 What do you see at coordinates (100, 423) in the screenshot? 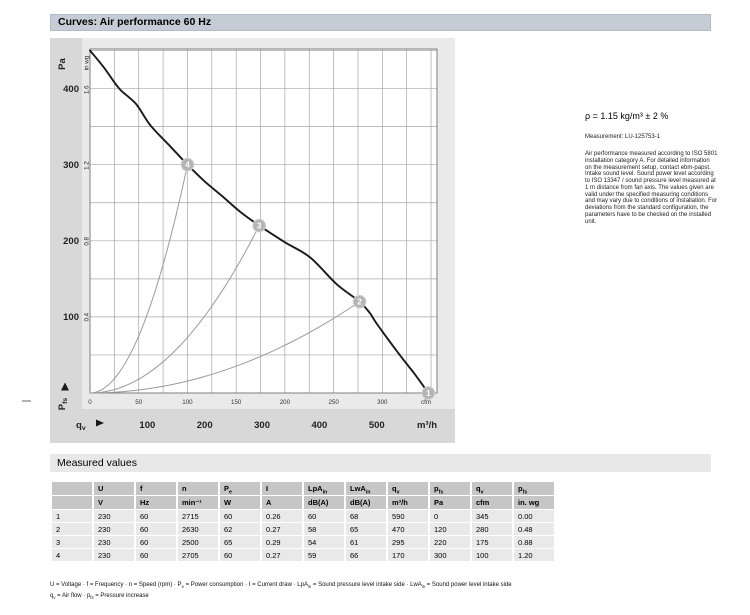
I see `right-arrow-icon` at bounding box center [100, 423].